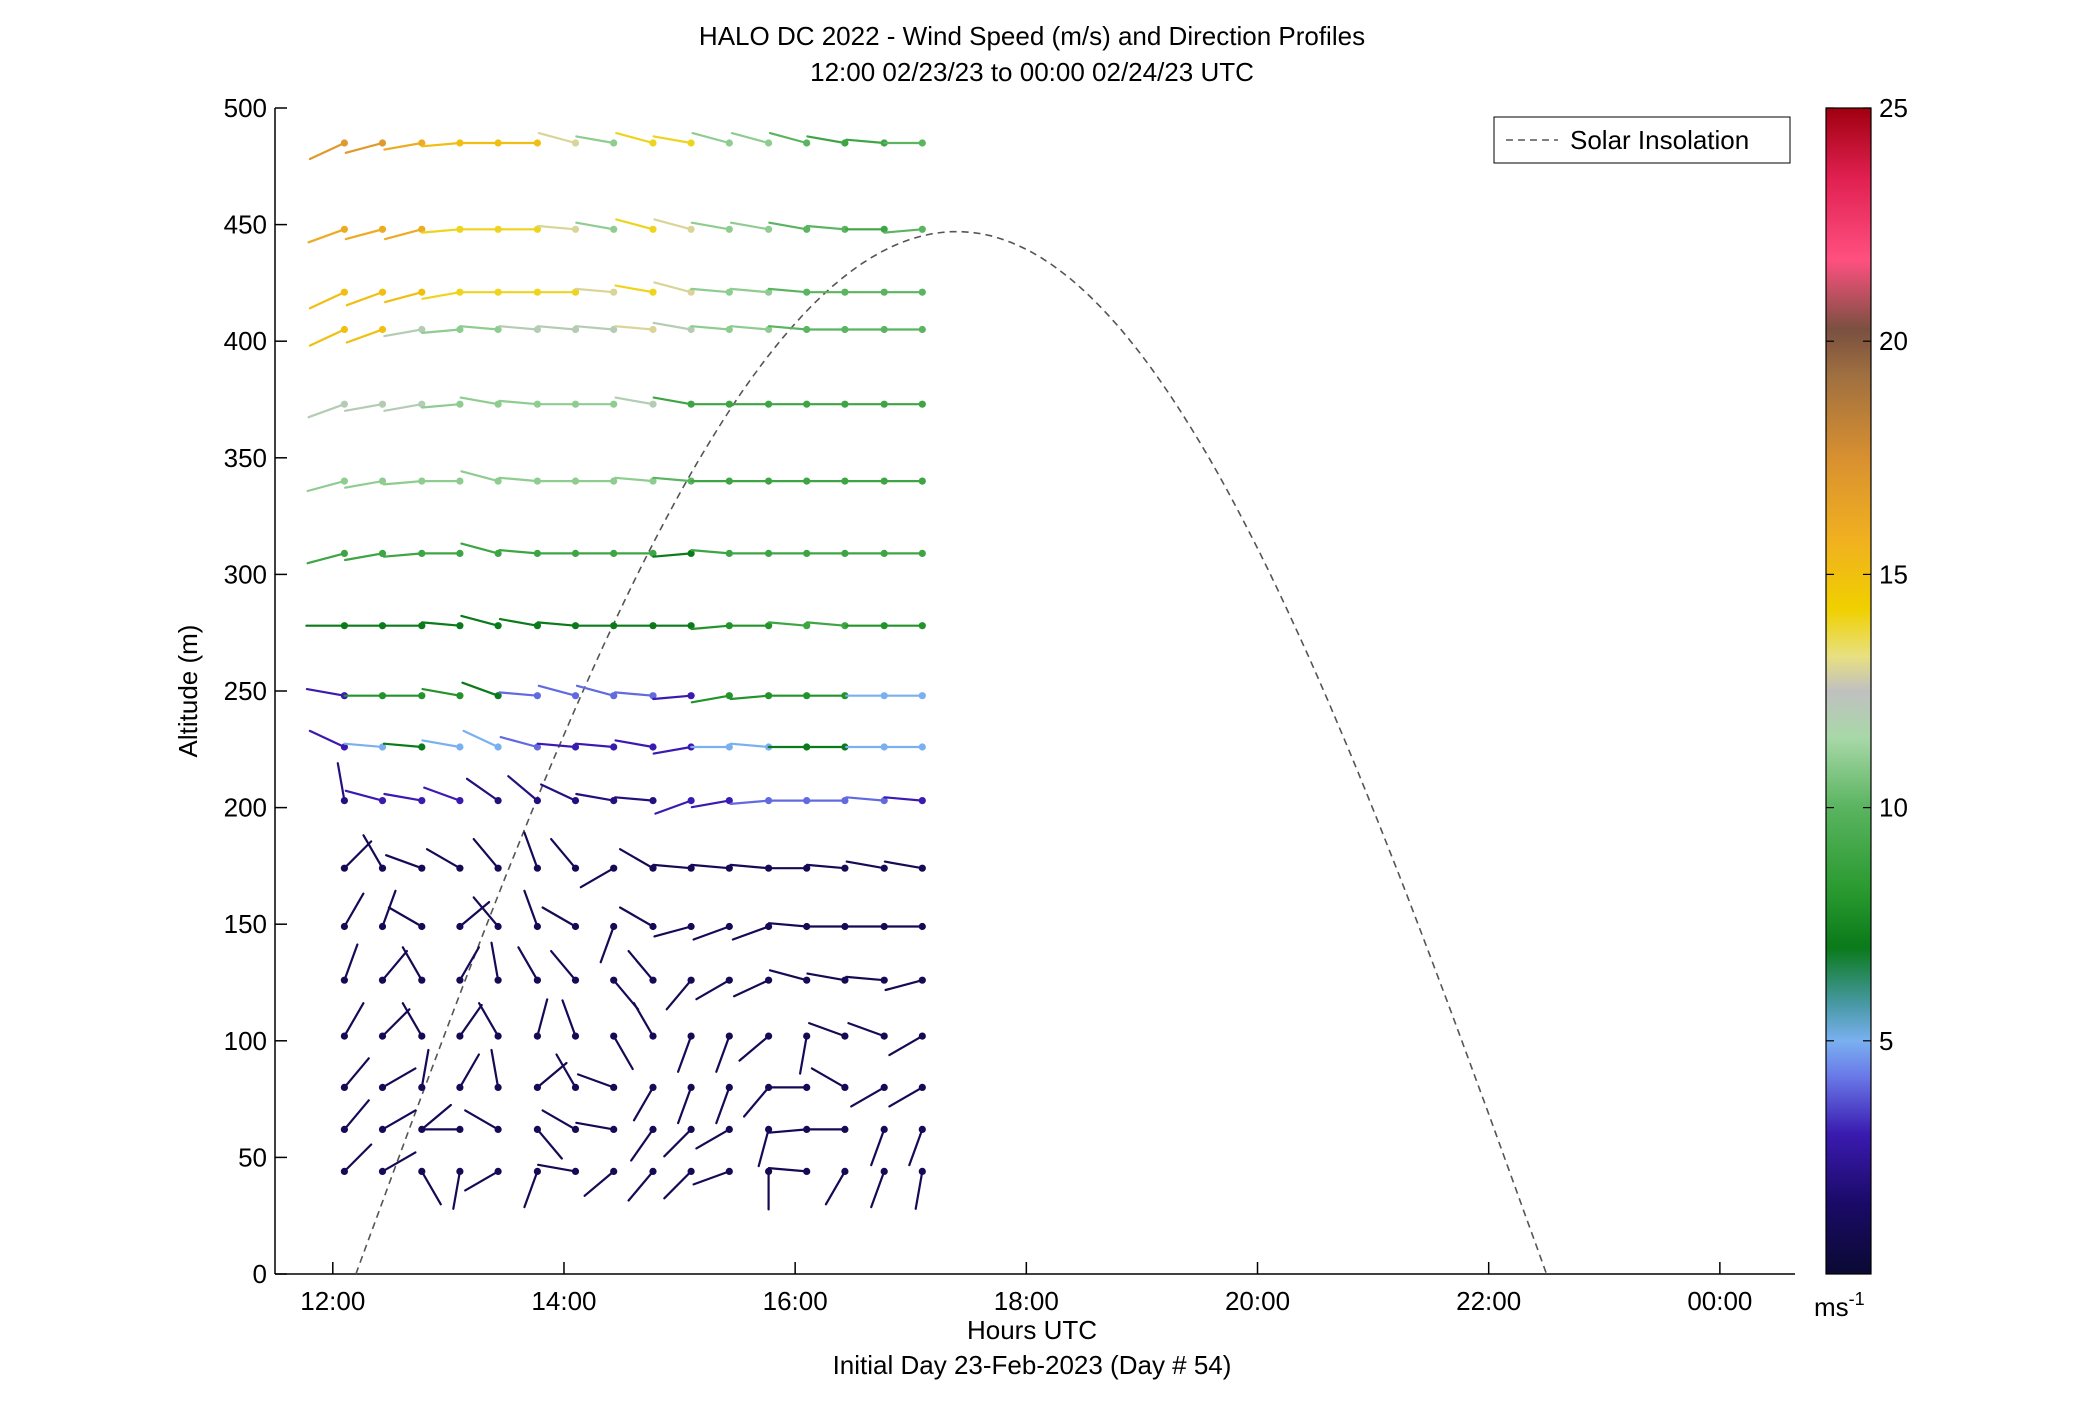 This screenshot has height=1425, width=2098. I want to click on legend-label-solar: Solar Insolation, so click(1659, 140).